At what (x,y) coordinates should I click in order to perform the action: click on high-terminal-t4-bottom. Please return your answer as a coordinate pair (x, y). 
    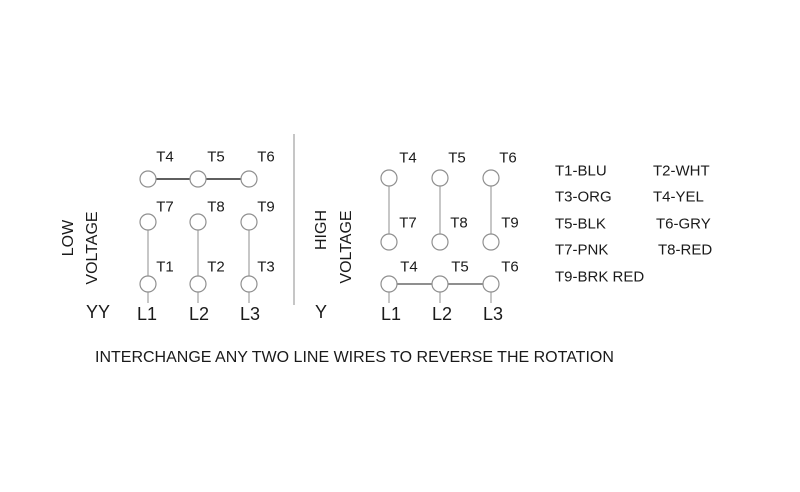
    Looking at the image, I should click on (389, 284).